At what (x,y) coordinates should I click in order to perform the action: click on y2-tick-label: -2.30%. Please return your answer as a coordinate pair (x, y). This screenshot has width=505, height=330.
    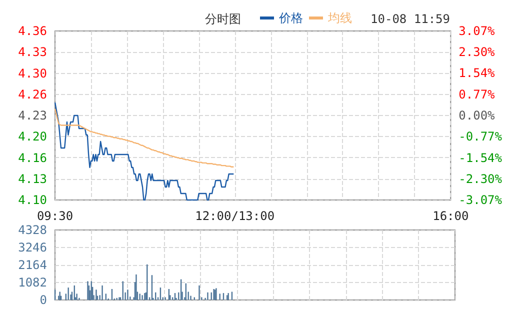
    Looking at the image, I should click on (480, 179).